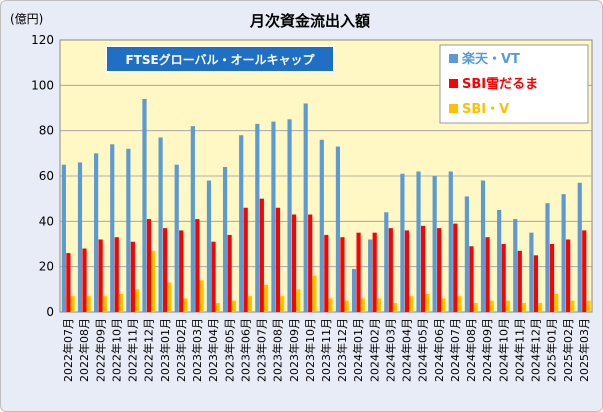  Describe the element at coordinates (342, 350) in the screenshot. I see `x-tick-label: 2023年12月` at that location.